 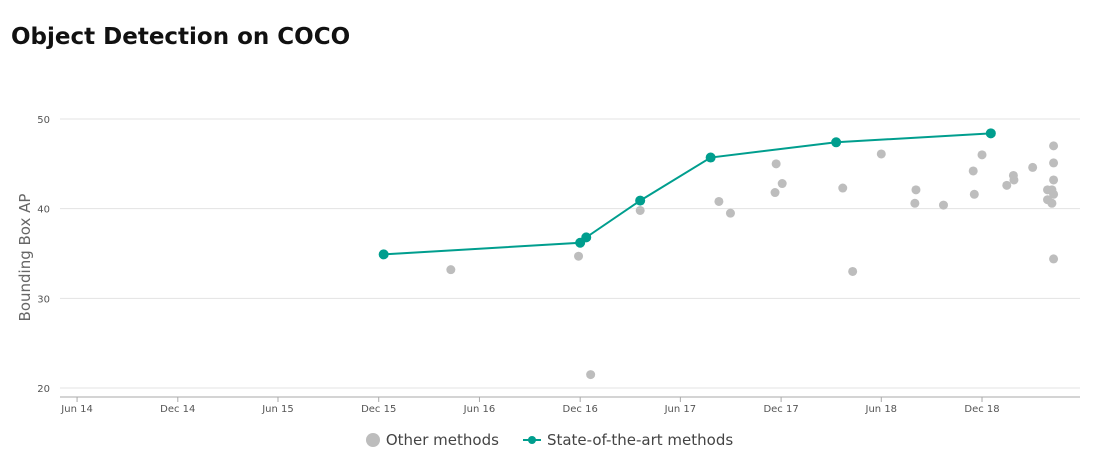 What do you see at coordinates (25, 258) in the screenshot?
I see `y-axis-title: Bounding Box AP` at bounding box center [25, 258].